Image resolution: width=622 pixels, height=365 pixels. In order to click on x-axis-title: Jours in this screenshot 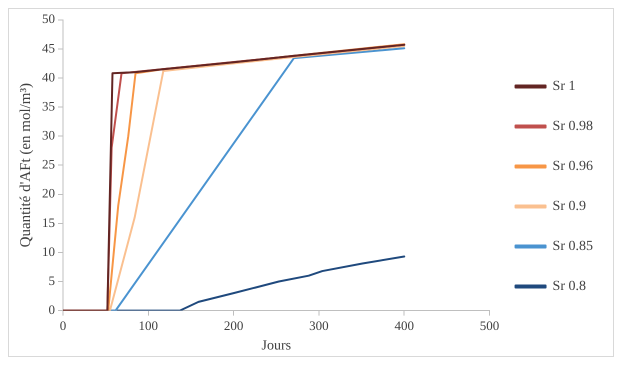, I will do `click(276, 346)`.